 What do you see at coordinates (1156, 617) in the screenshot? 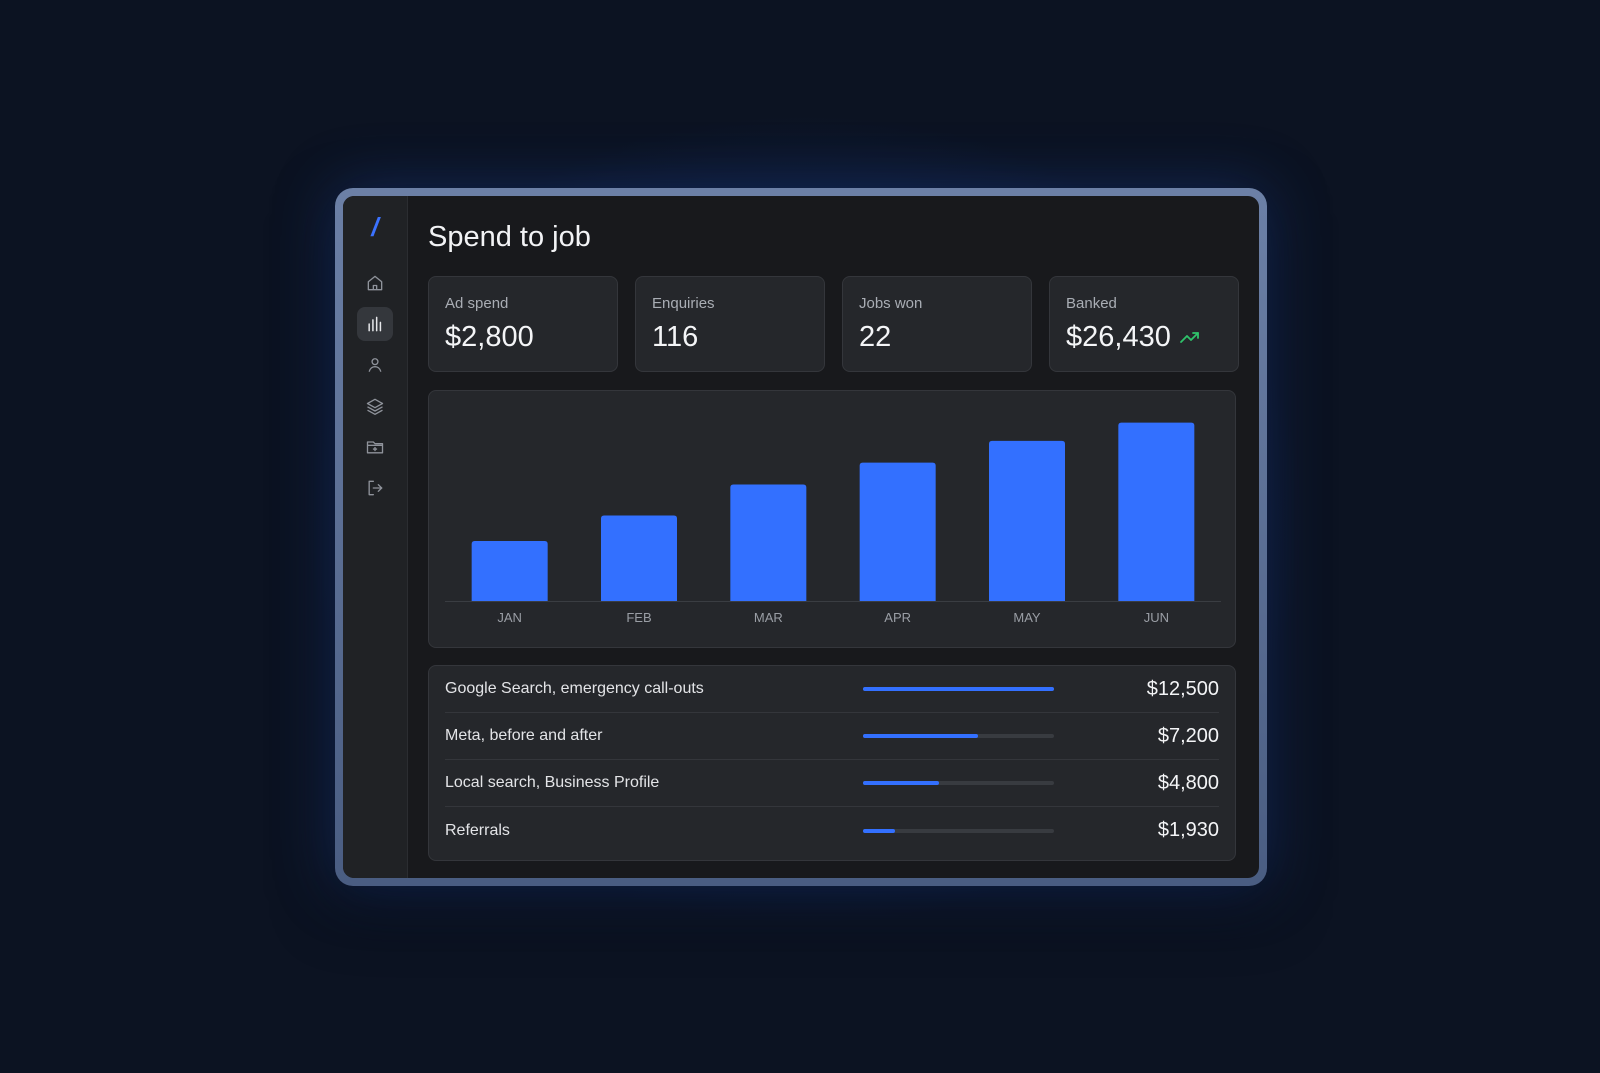
I see `x-tick-label: JUN` at bounding box center [1156, 617].